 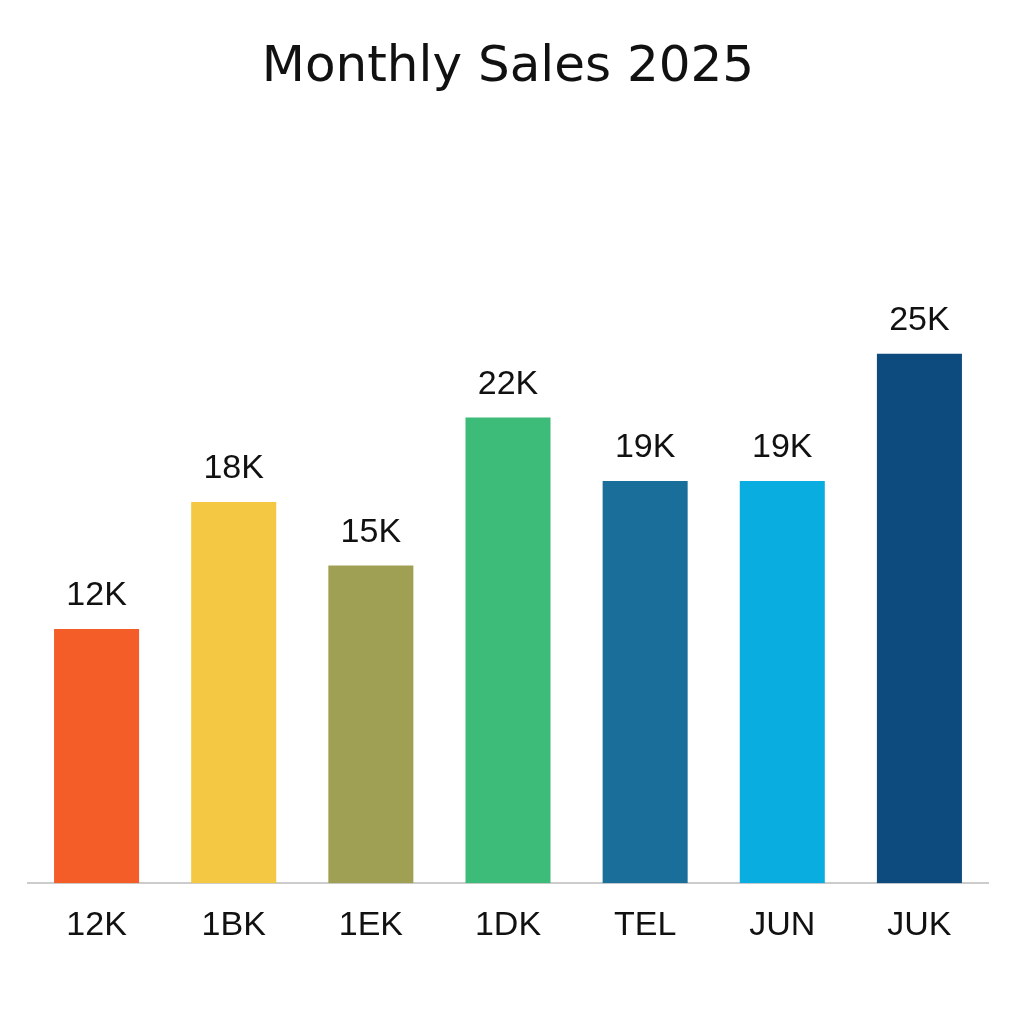 I want to click on x-tick-label: 1EK, so click(x=371, y=922).